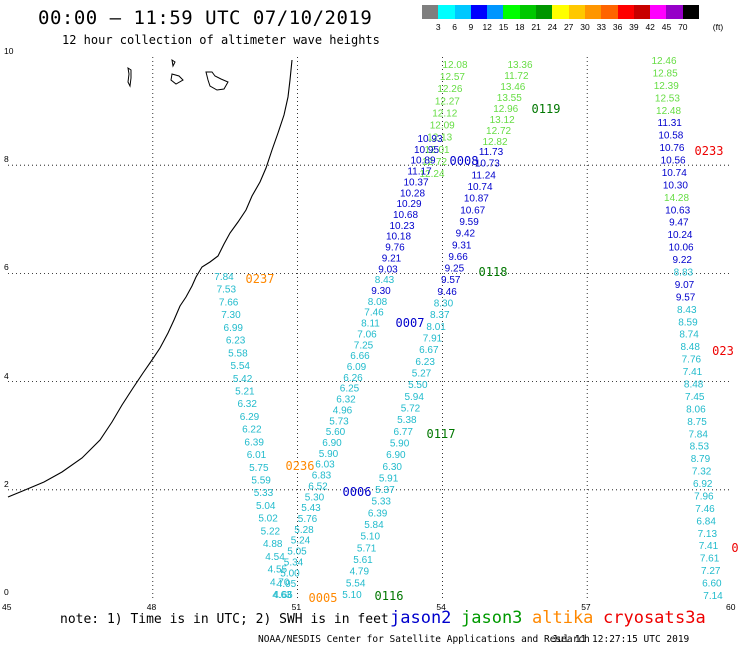 The width and height of the screenshot is (740, 650). I want to click on wave-height-value: 10.87, so click(476, 199).